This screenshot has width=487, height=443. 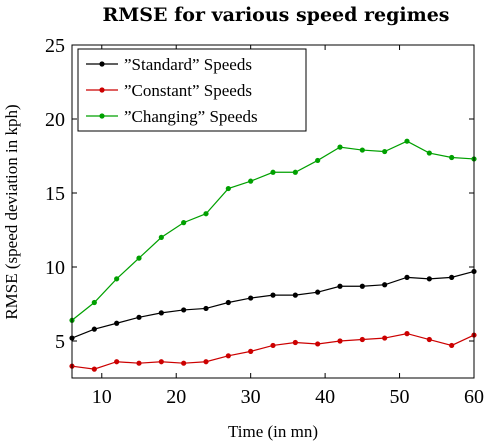 What do you see at coordinates (55, 194) in the screenshot?
I see `y-tick-label: 15` at bounding box center [55, 194].